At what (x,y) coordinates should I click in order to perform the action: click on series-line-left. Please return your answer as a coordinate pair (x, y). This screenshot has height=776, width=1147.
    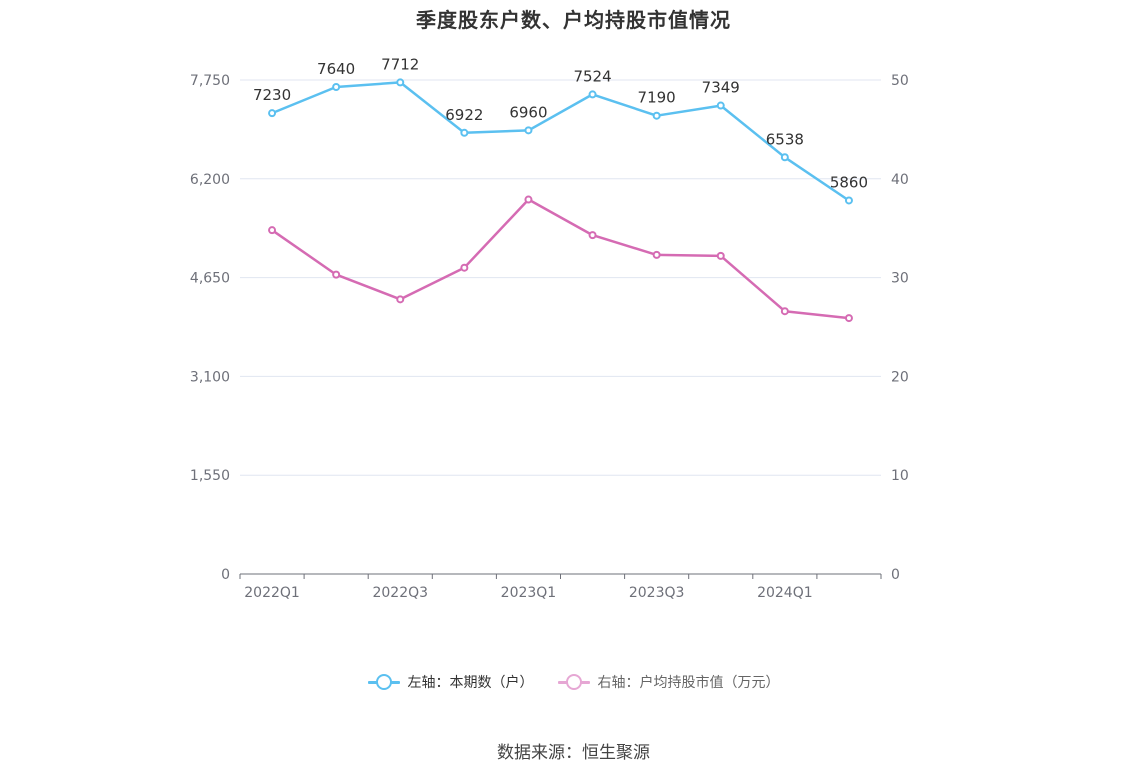
    Looking at the image, I should click on (560, 141).